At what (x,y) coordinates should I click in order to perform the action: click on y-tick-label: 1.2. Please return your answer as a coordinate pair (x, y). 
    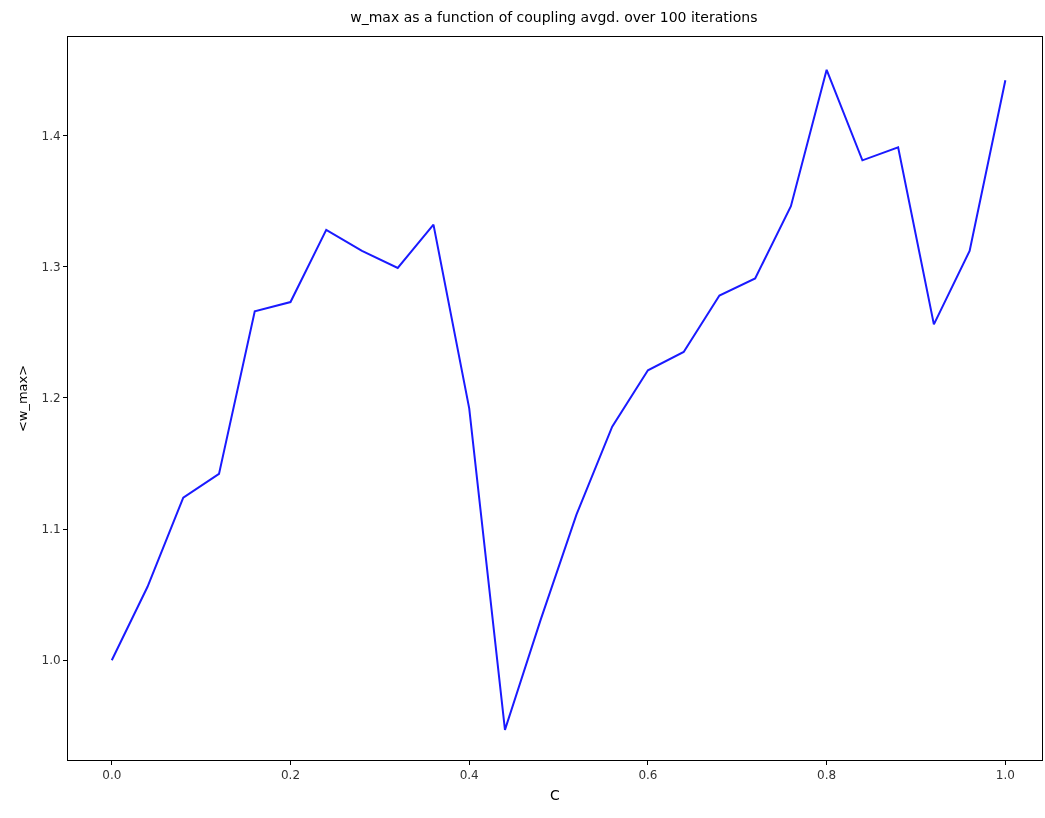
    Looking at the image, I should click on (51, 398).